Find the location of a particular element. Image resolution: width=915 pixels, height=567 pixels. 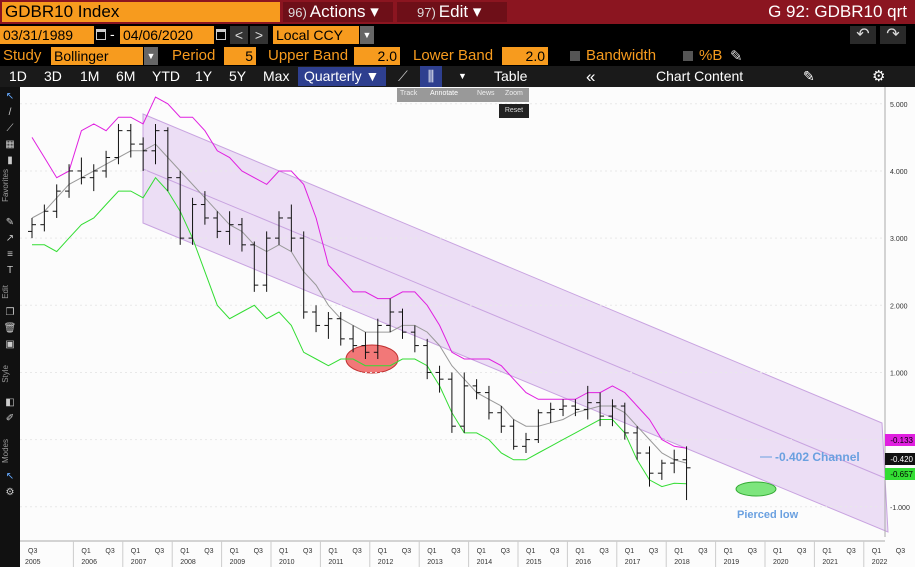

lower-band-label: Lower Band is located at coordinates (453, 55).